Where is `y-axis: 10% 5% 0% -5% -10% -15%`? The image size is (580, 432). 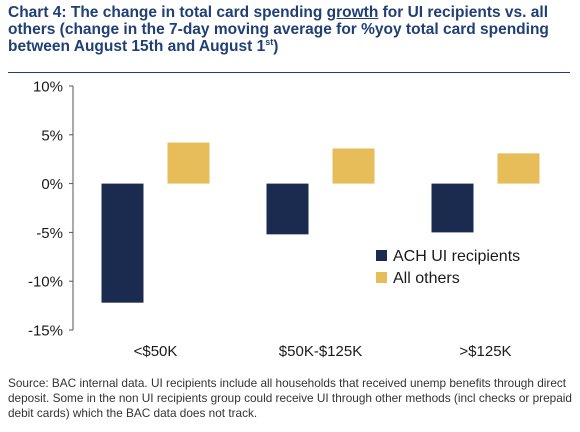
y-axis: 10% 5% 0% -5% -10% -15% is located at coordinates (51, 209).